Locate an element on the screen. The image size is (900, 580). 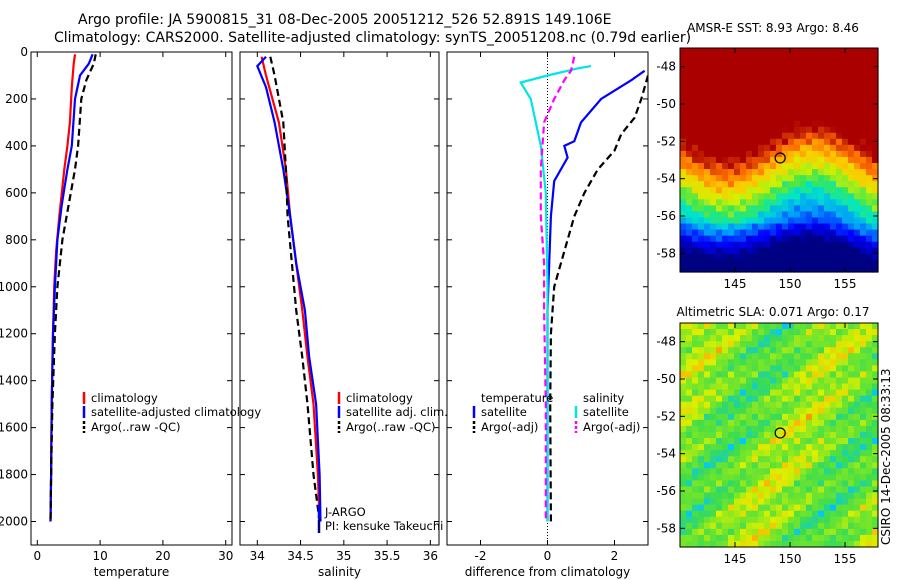
y-tick-label: 1800 is located at coordinates (14, 475).